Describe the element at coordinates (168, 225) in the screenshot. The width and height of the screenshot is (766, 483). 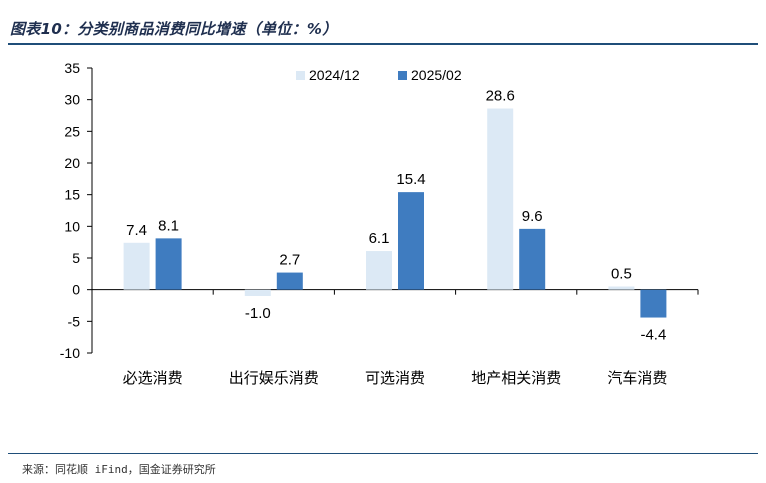
I see `data-label: 8.1` at that location.